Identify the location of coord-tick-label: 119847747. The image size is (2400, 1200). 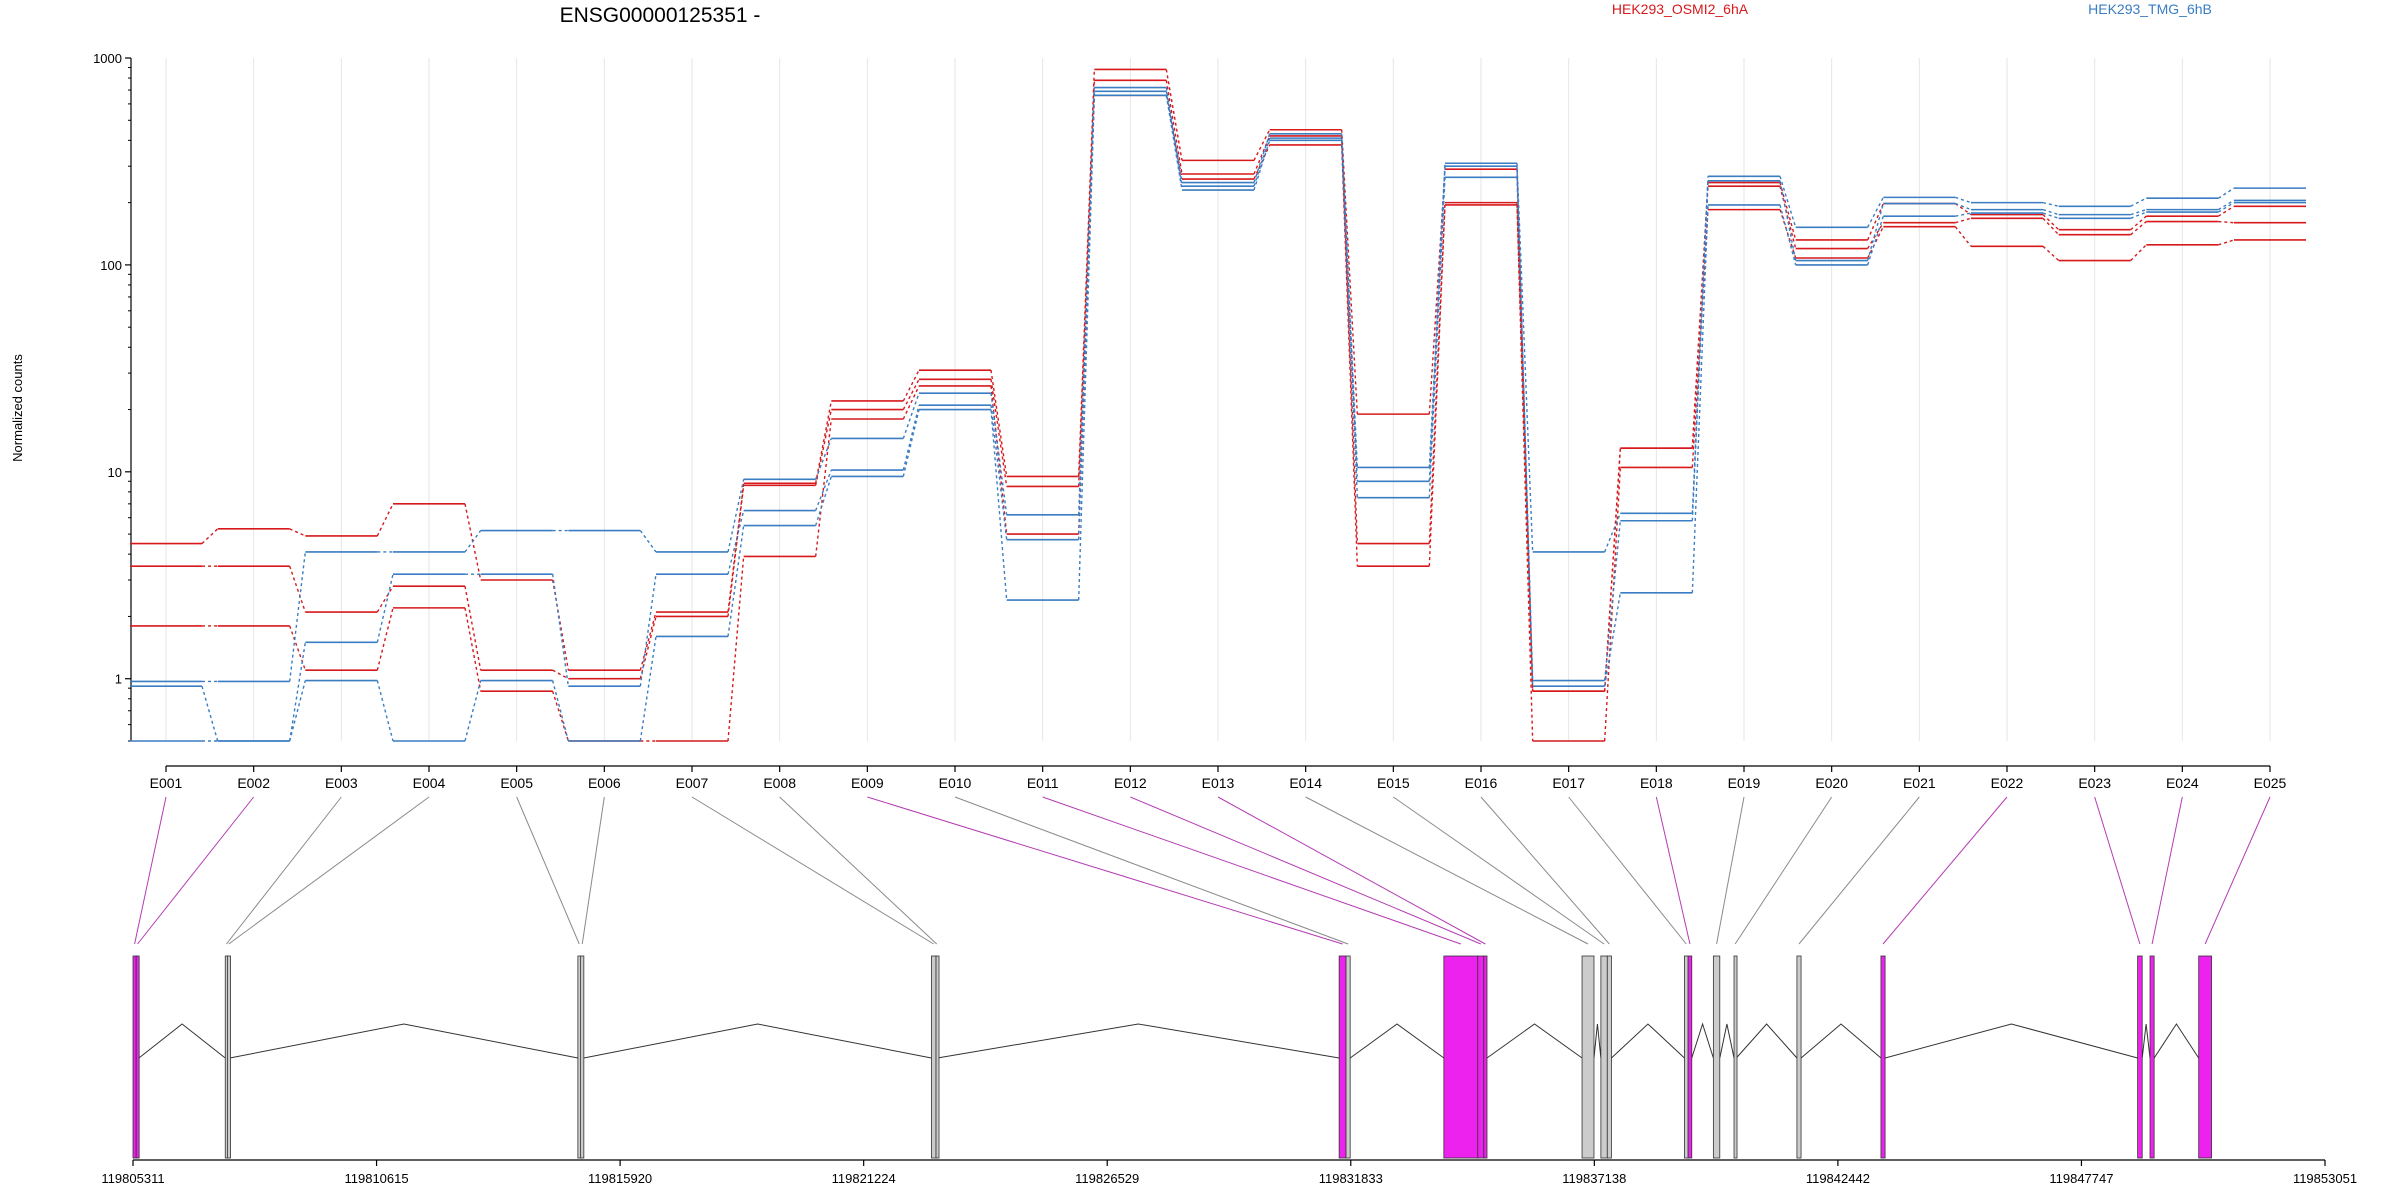
(2081, 1178).